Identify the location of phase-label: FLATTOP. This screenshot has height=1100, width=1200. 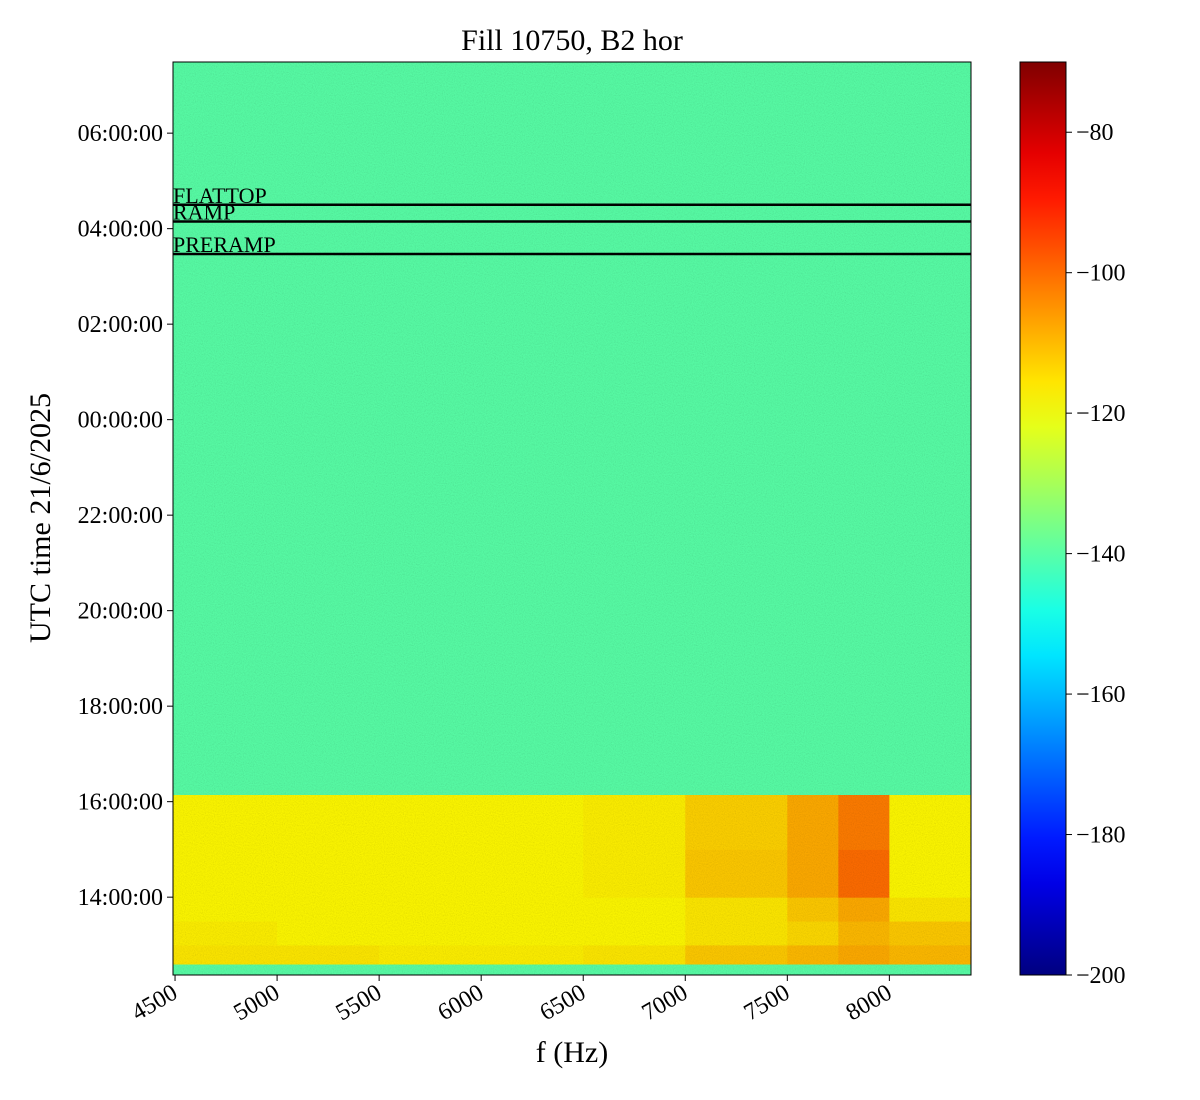
(220, 195).